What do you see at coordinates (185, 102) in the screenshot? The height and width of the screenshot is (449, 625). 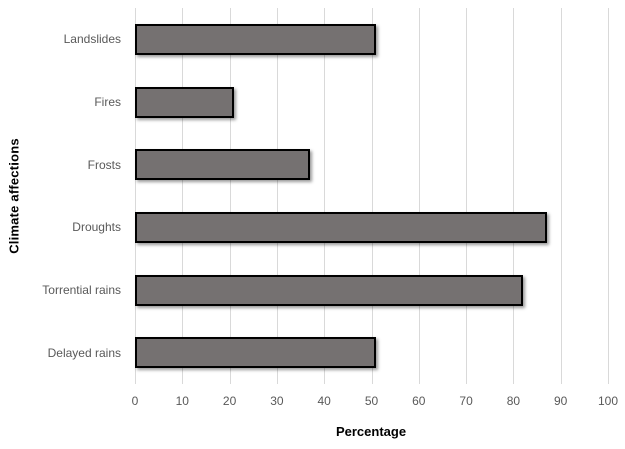 I see `bar-fires` at bounding box center [185, 102].